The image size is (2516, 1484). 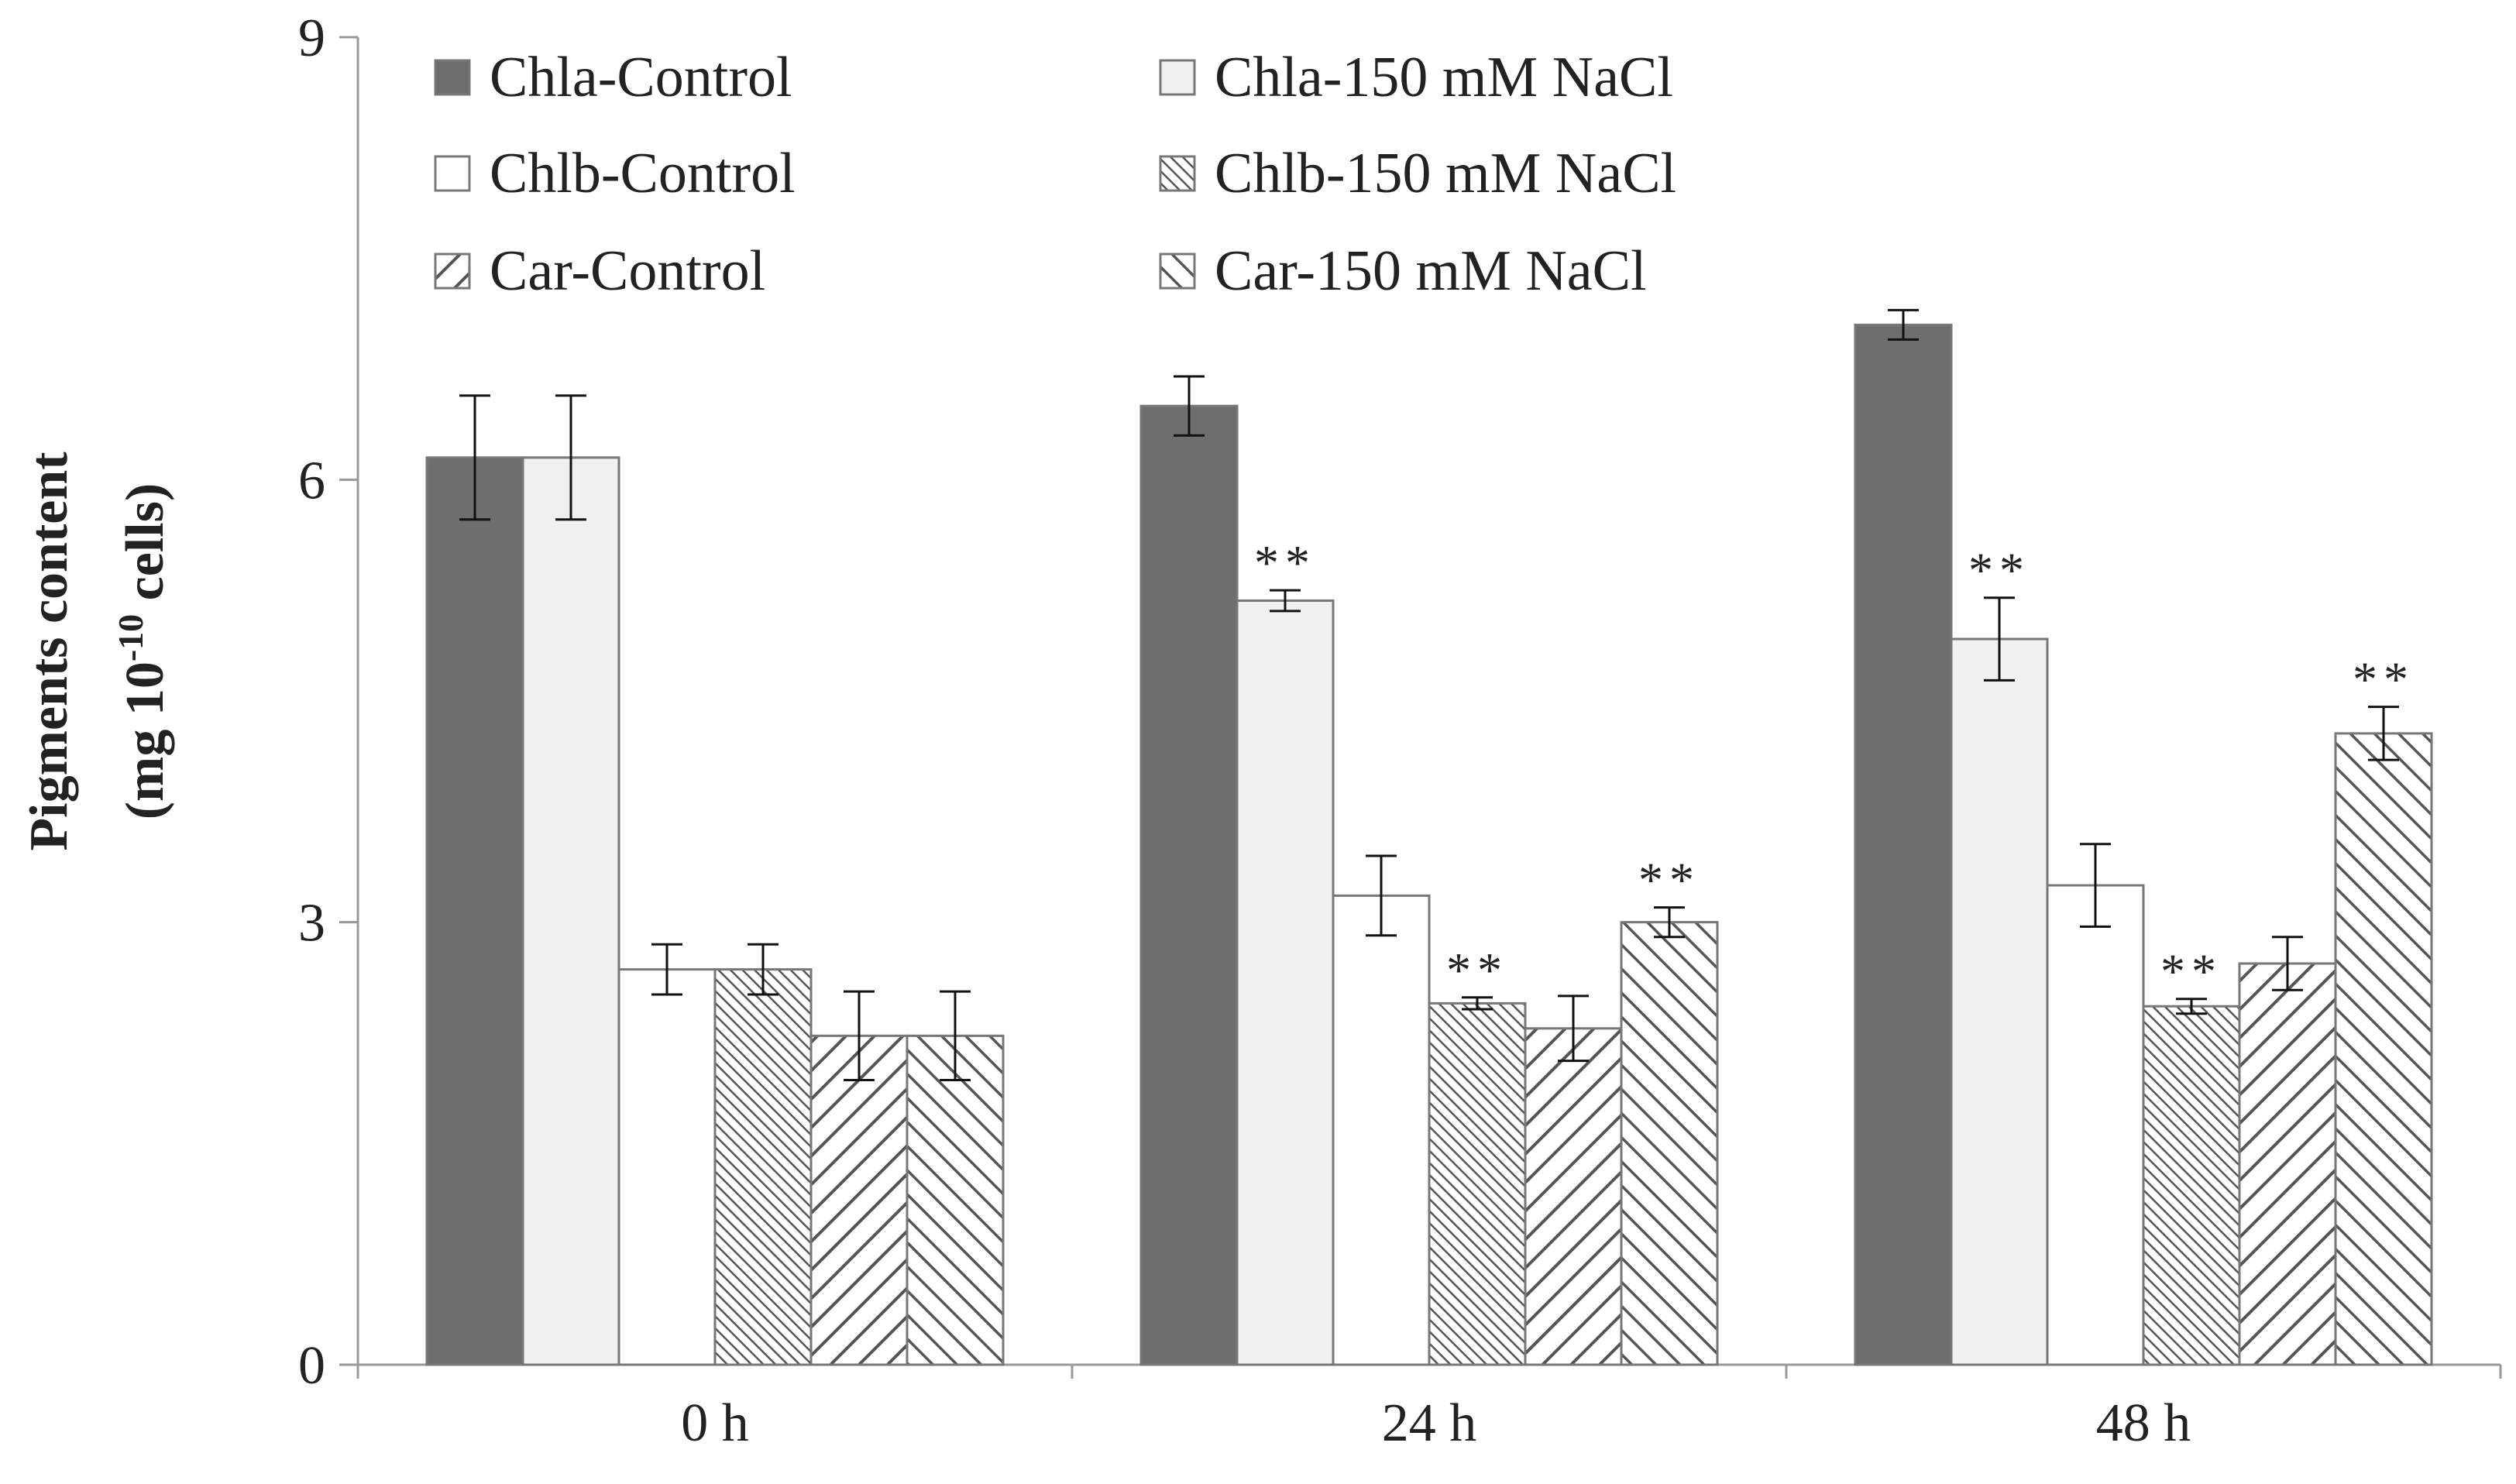 What do you see at coordinates (643, 173) in the screenshot?
I see `legend-label: Chlb-Control` at bounding box center [643, 173].